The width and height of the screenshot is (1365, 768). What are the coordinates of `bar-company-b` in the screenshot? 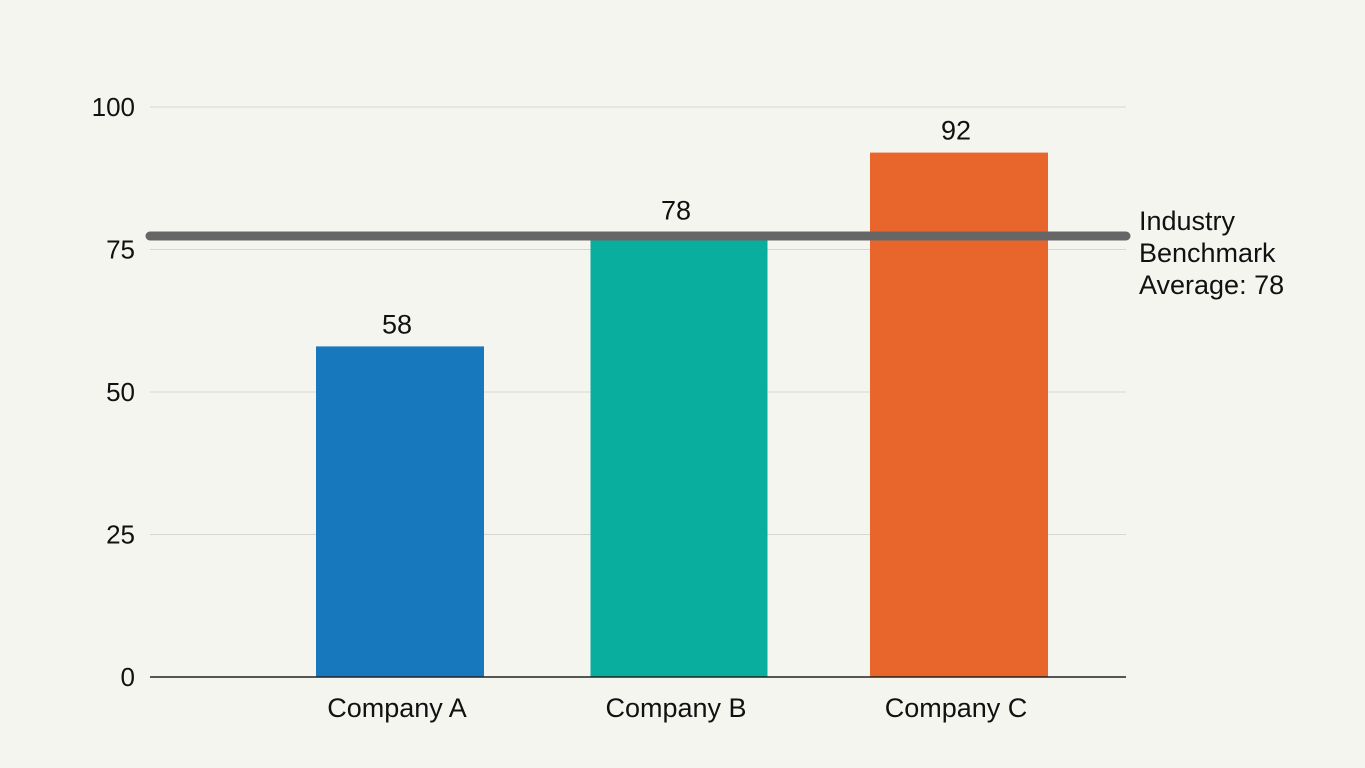 It's located at (679, 454).